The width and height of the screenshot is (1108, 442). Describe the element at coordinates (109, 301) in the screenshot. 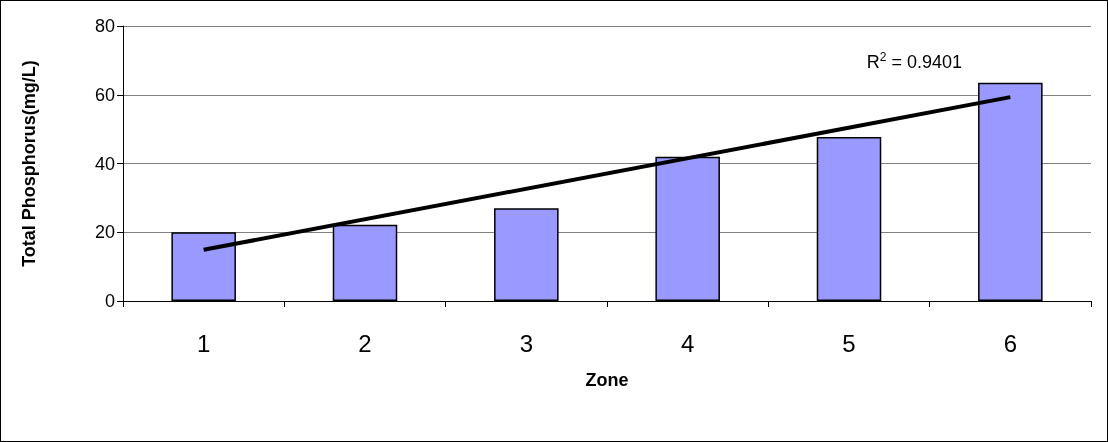

I see `y-tick-label: 0` at that location.